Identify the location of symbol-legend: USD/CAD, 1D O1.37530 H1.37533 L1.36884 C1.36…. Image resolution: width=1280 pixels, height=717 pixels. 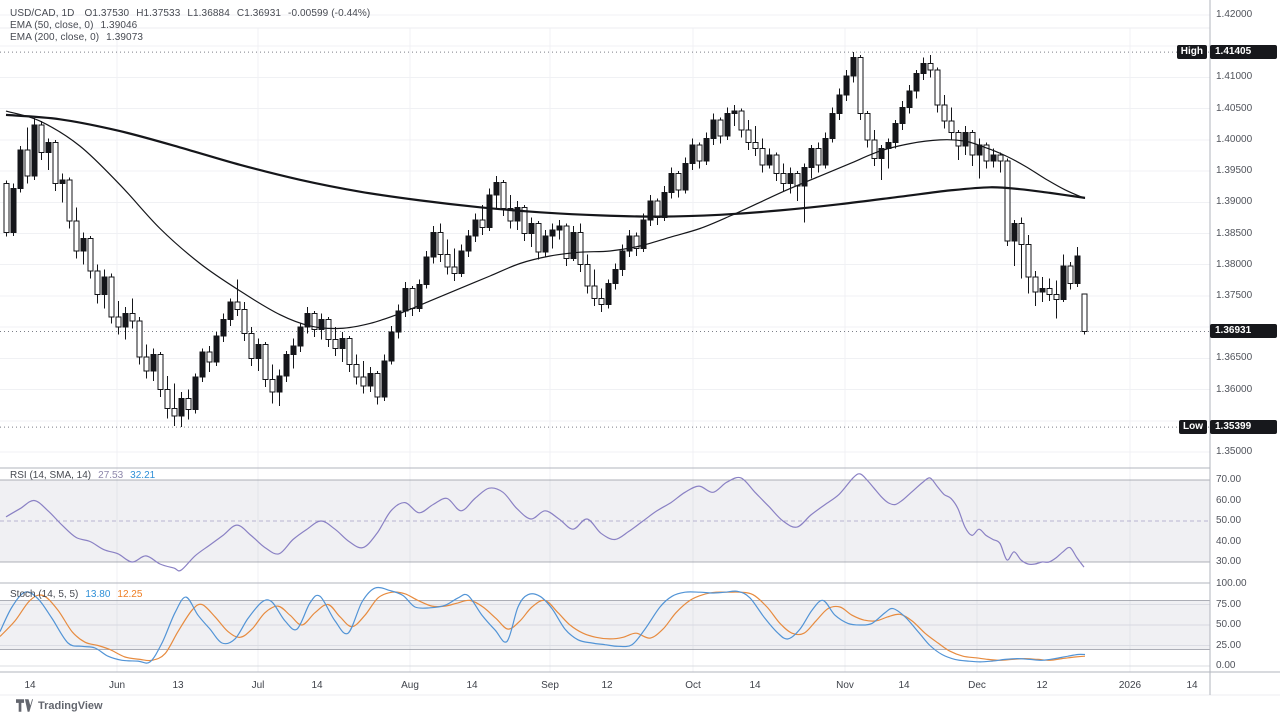
(193, 13).